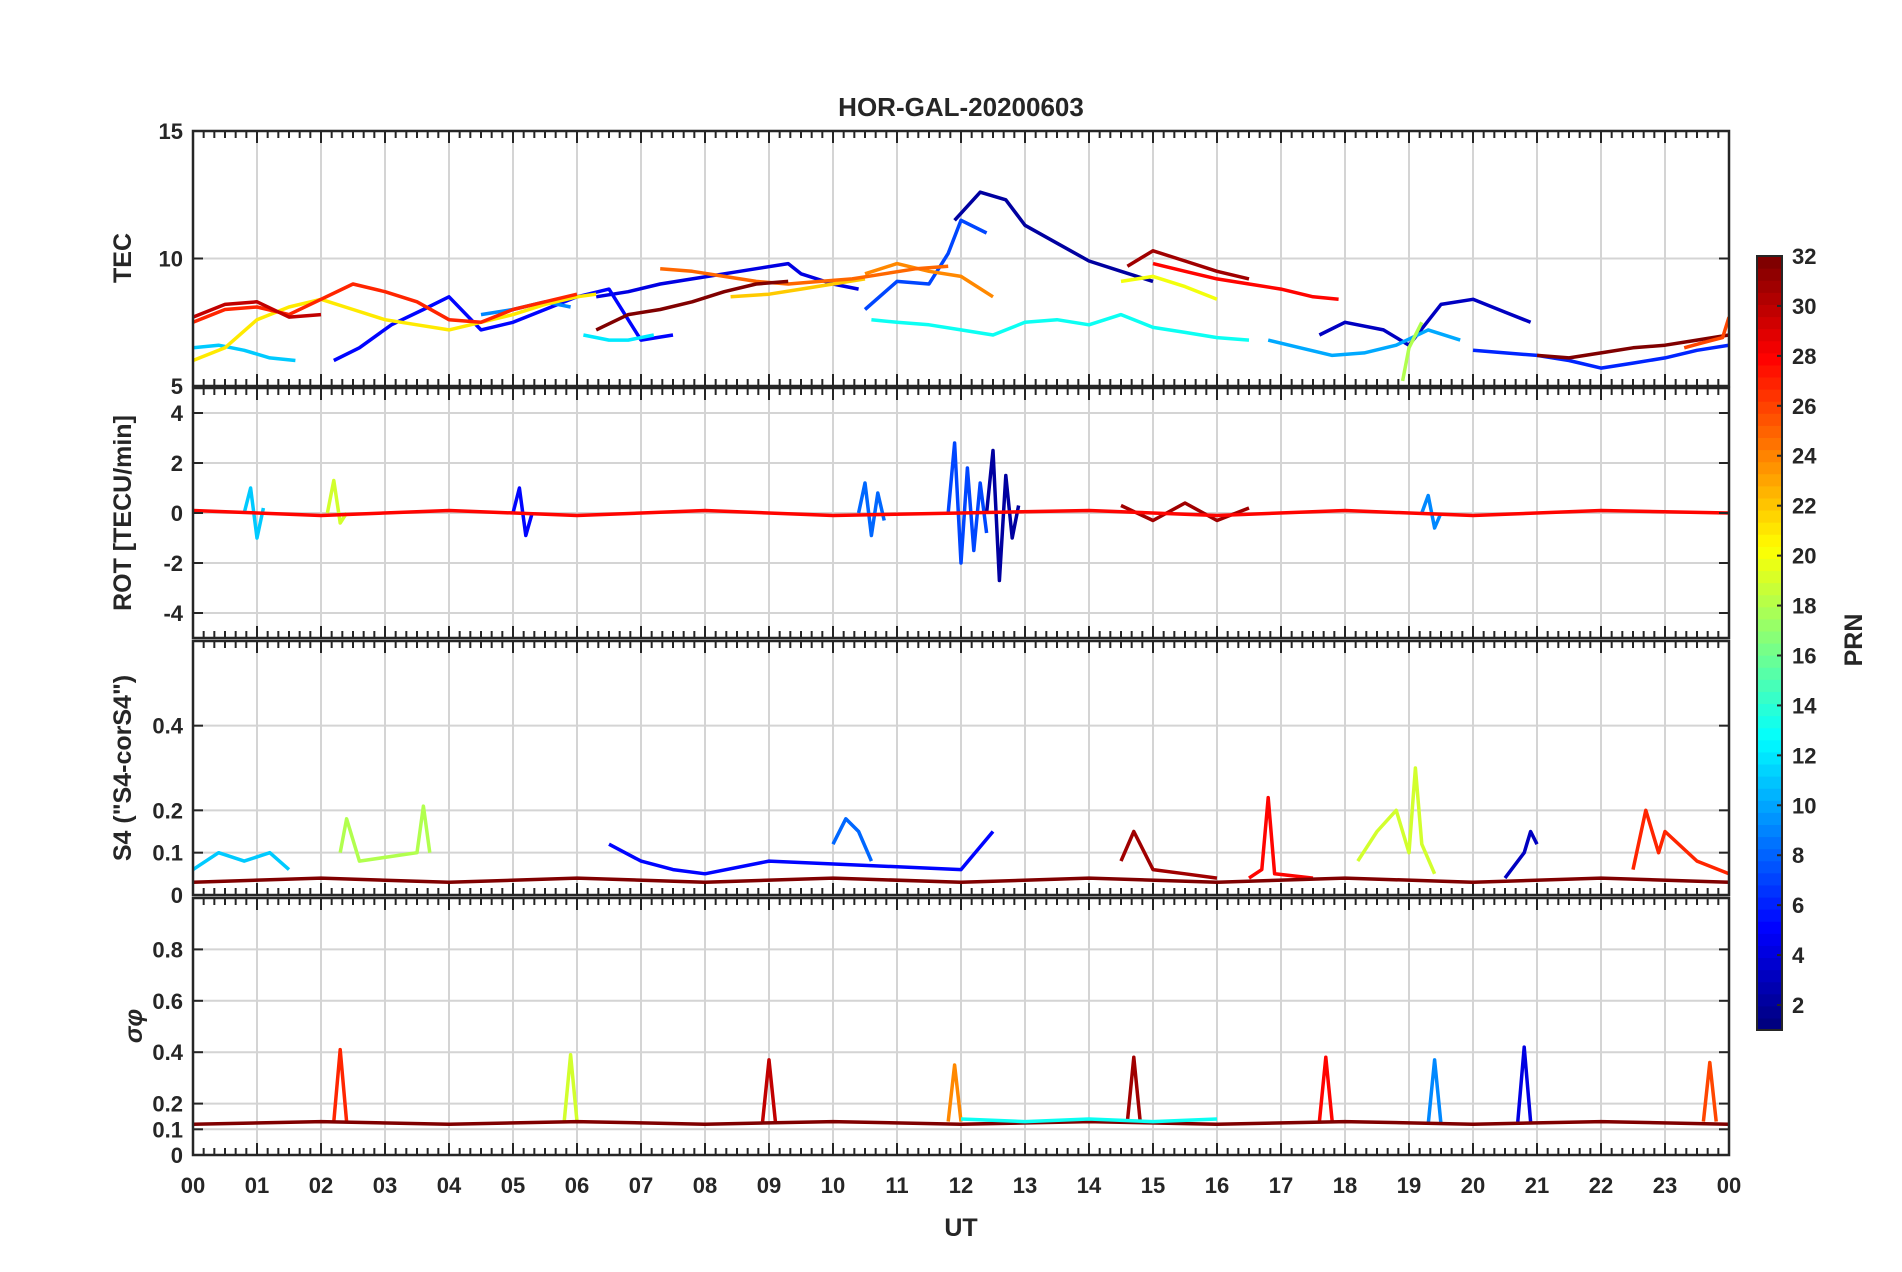 The height and width of the screenshot is (1272, 1902). I want to click on y-tick-label: -4, so click(173, 613).